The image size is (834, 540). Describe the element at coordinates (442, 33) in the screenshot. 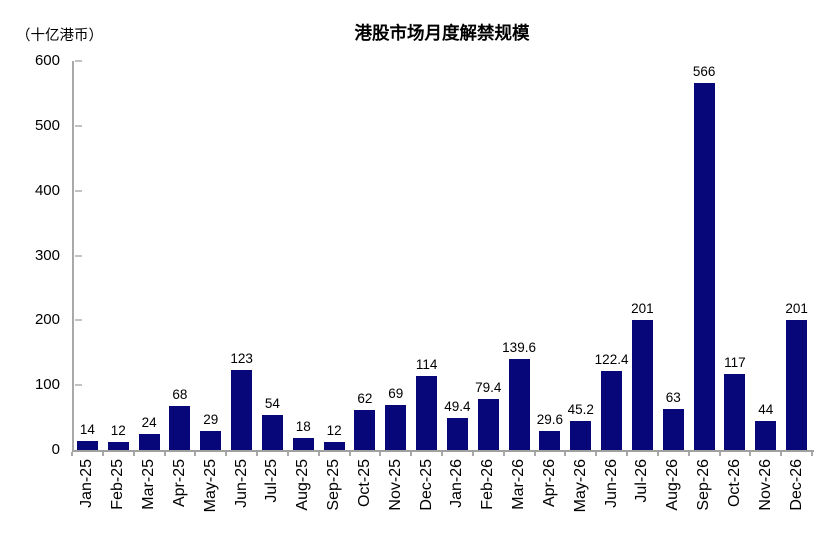

I see `chart-title: 港股市场月度解禁规模` at that location.